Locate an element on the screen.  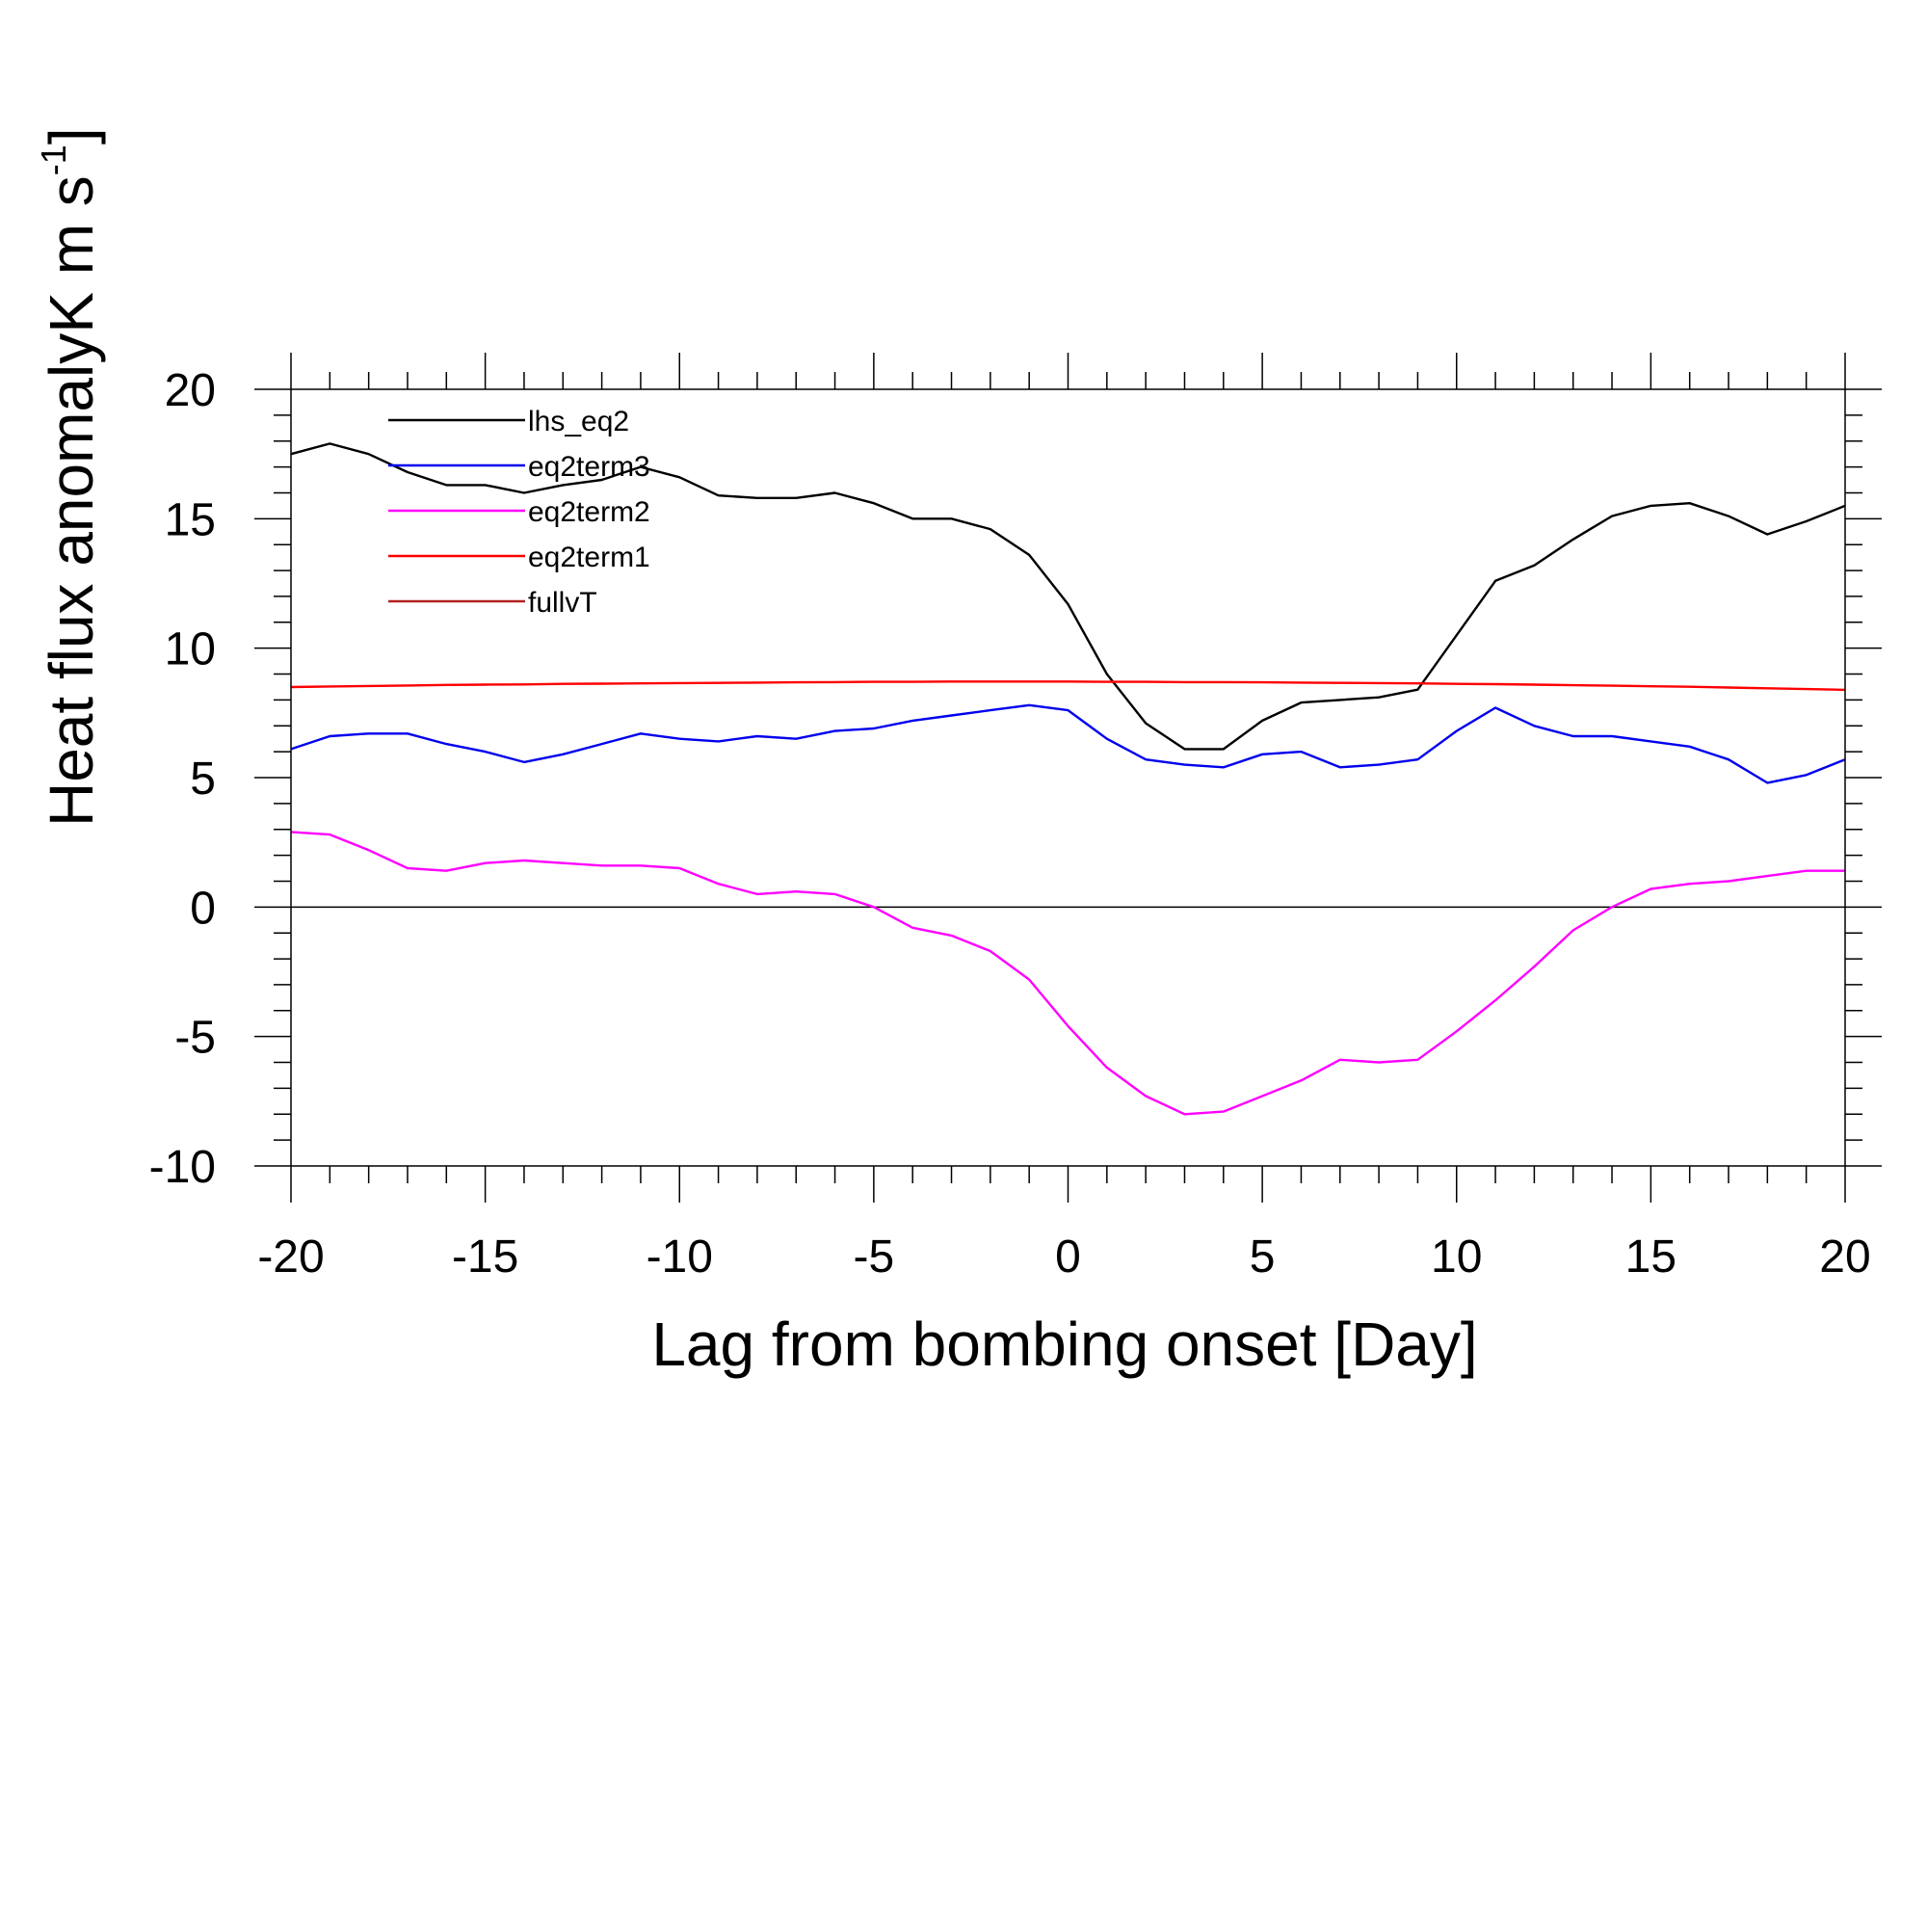
x-tick-label: -10 is located at coordinates (680, 1257).